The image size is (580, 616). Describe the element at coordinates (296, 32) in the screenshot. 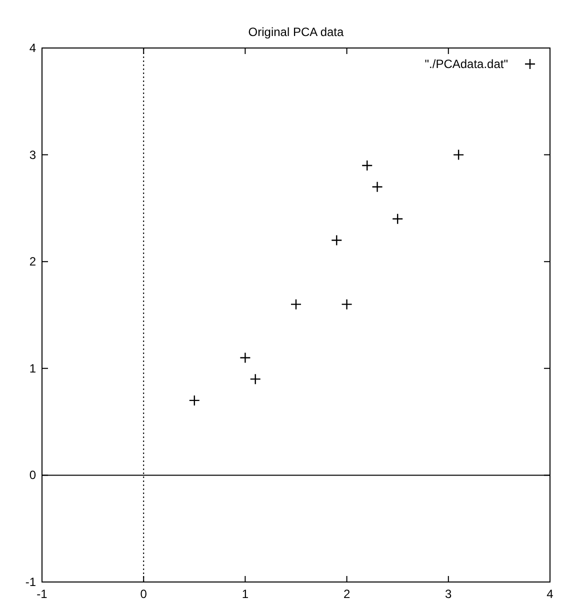

I see `chart-title: Original PCA data` at that location.